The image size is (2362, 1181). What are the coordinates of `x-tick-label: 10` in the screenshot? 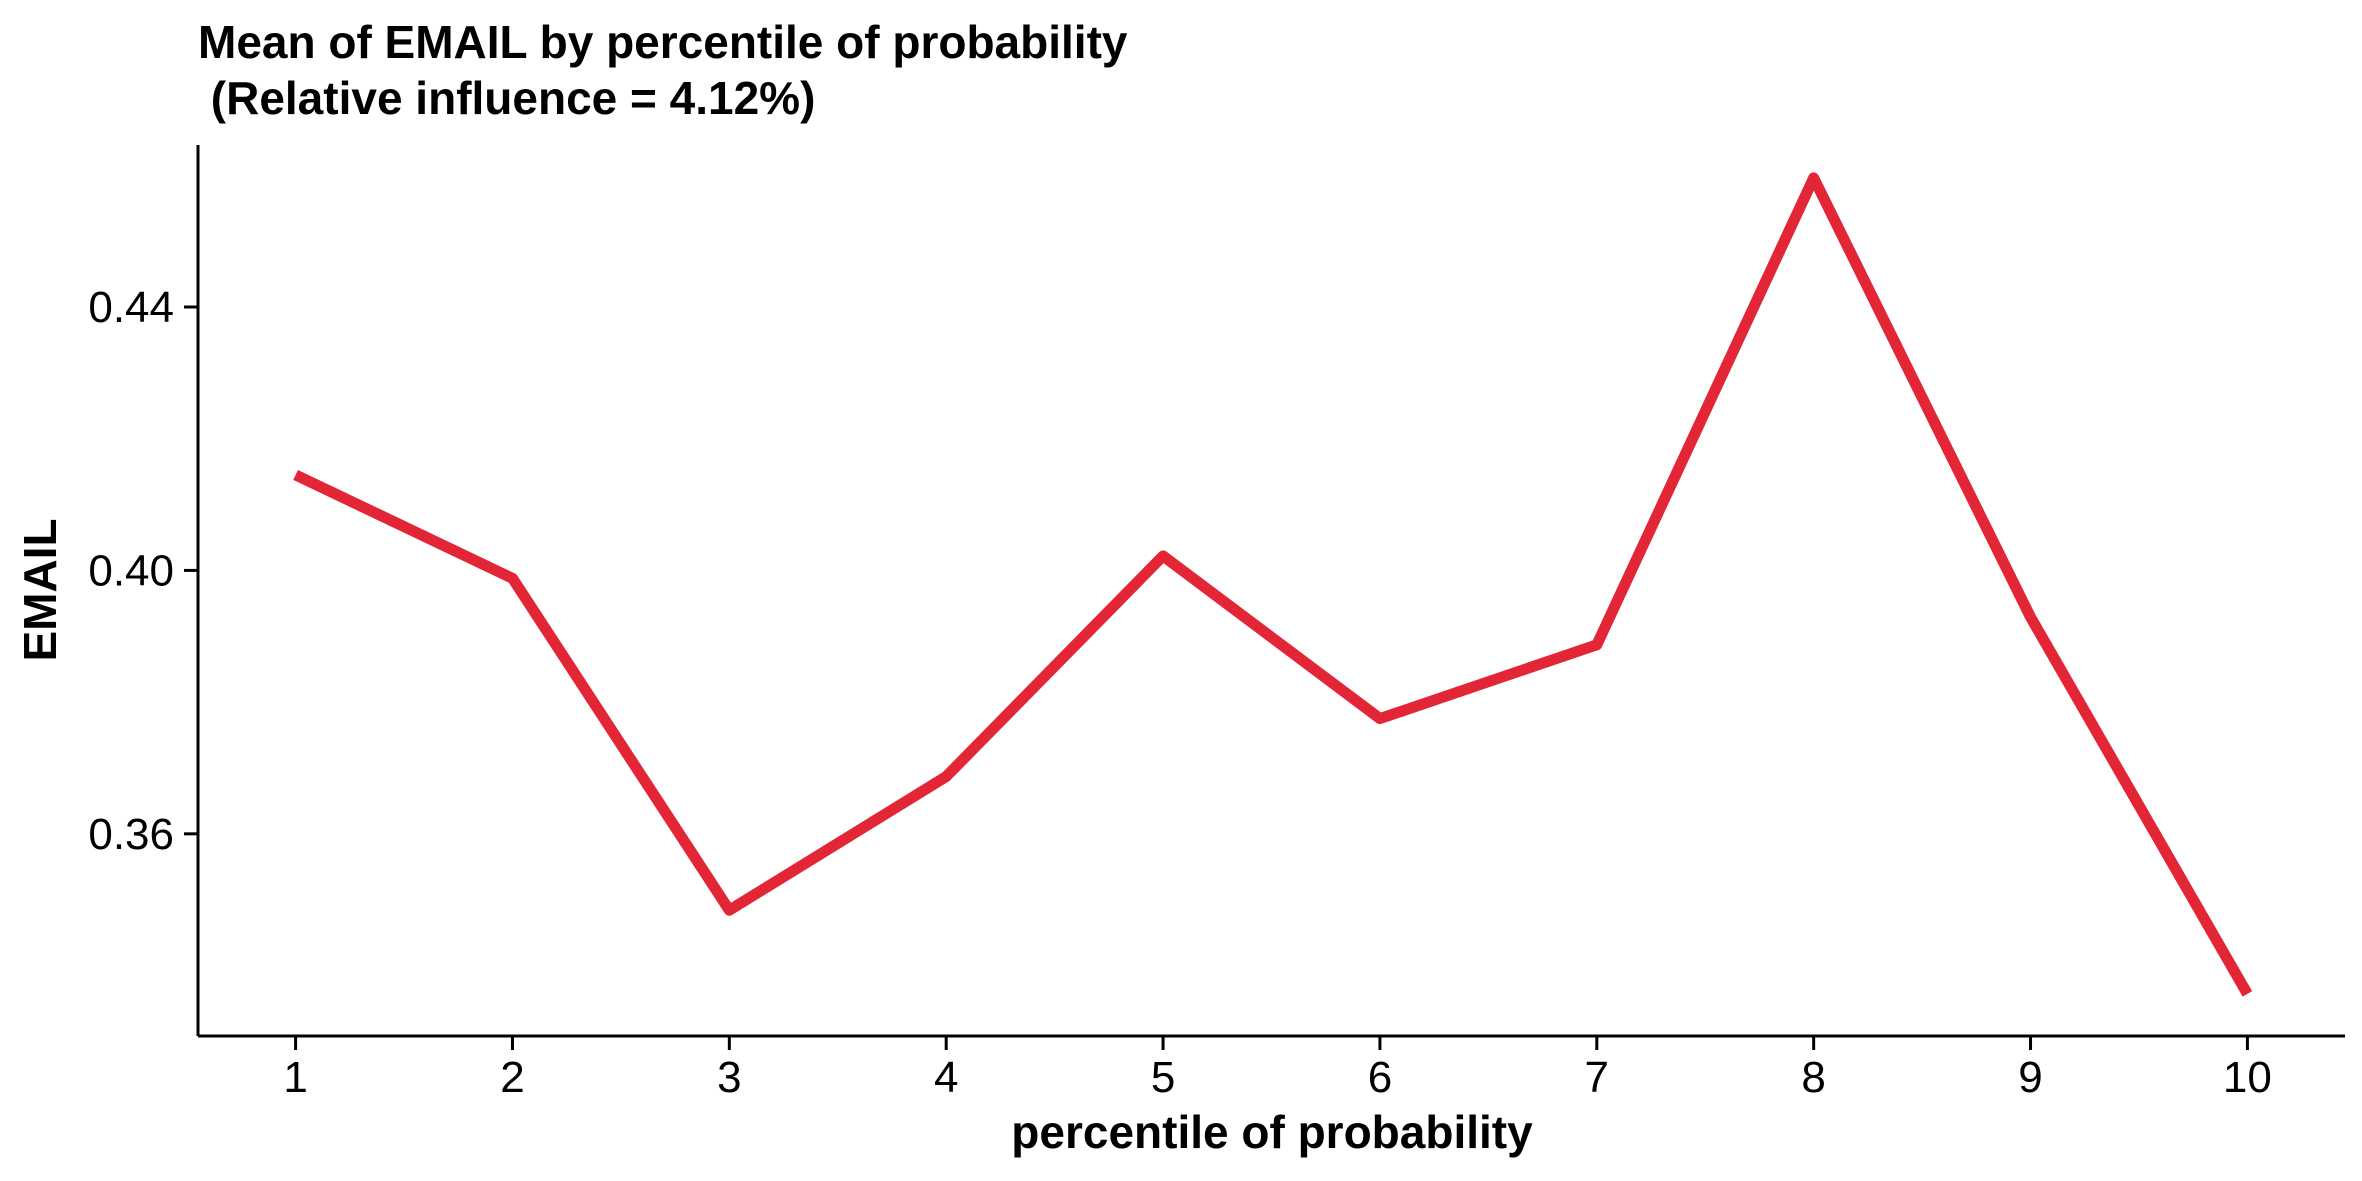 It's located at (2247, 1077).